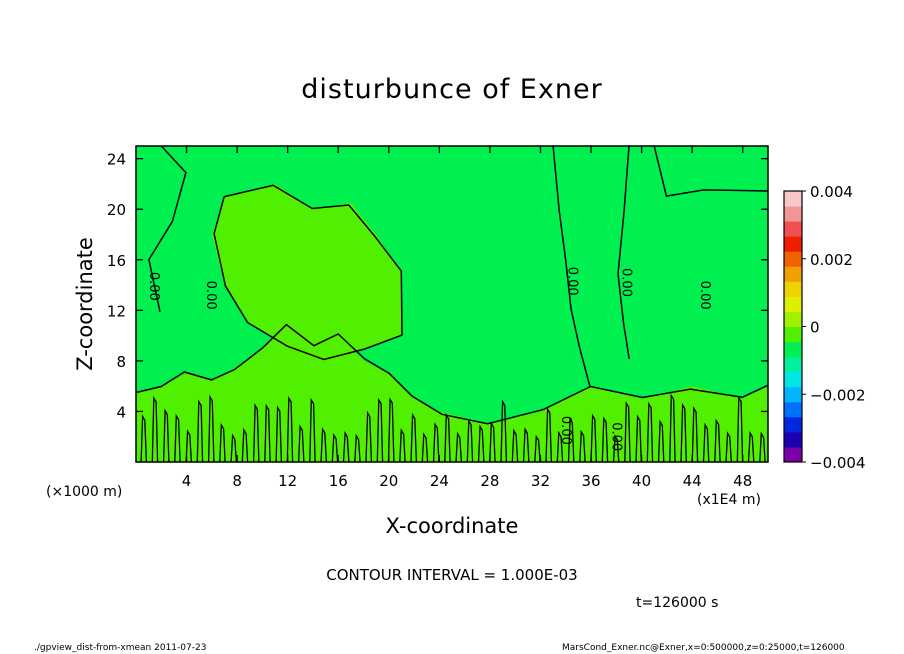 The image size is (904, 654). I want to click on x-tick-label: 28, so click(489, 481).